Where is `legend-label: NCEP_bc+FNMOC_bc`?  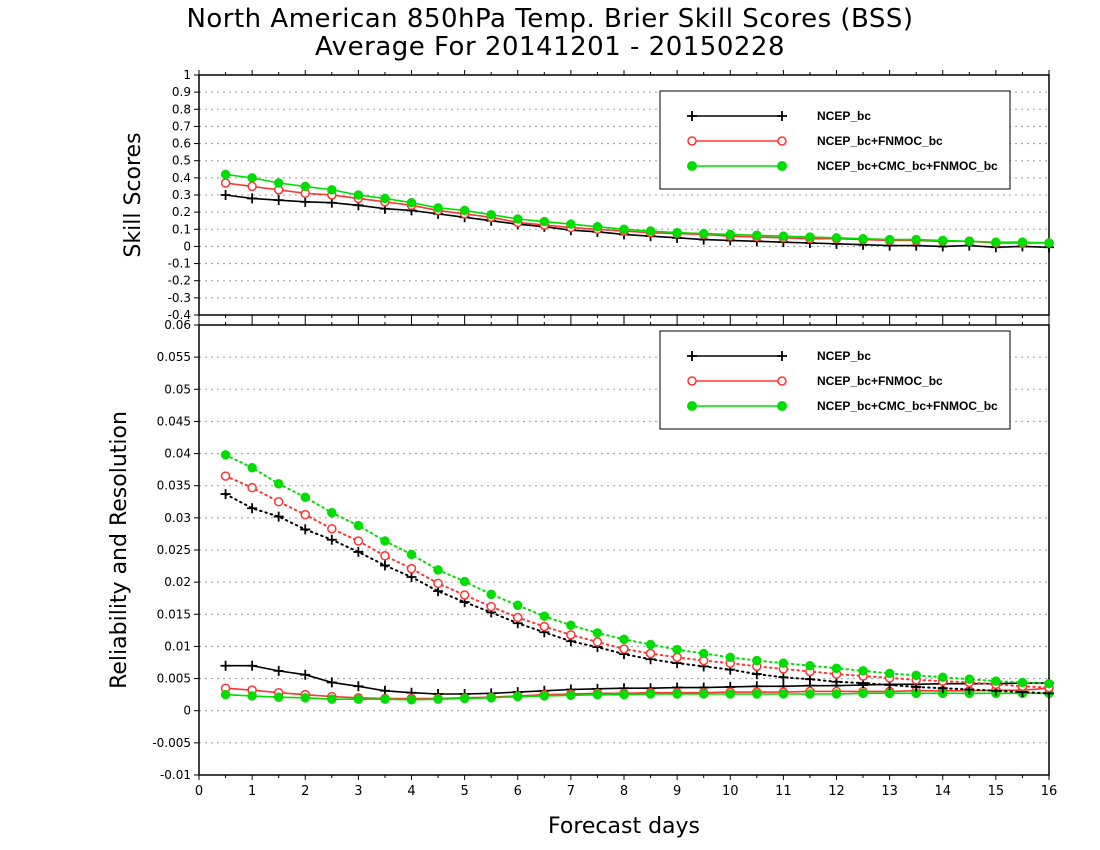
legend-label: NCEP_bc+FNMOC_bc is located at coordinates (880, 381).